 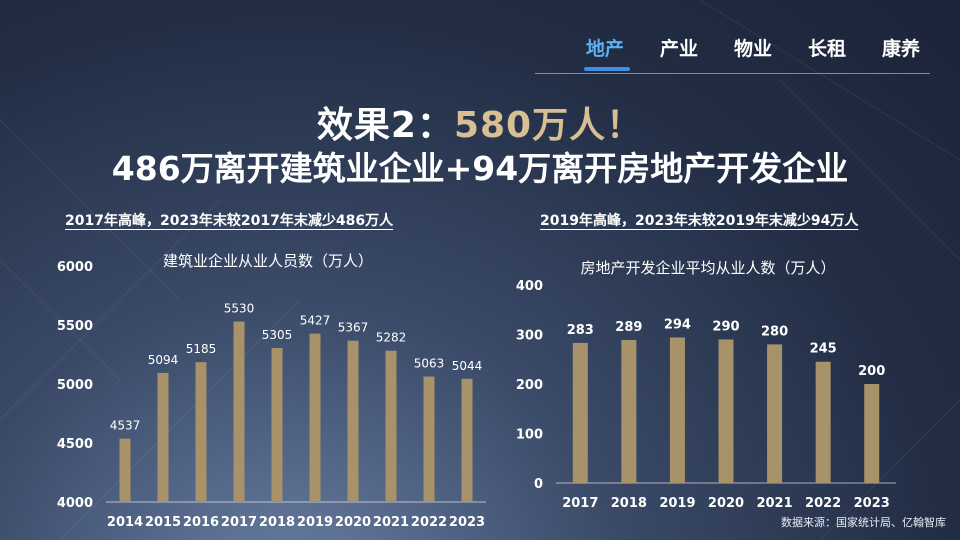 I want to click on category-nav: 地产 产业 物业 长租 康养, so click(x=751, y=52).